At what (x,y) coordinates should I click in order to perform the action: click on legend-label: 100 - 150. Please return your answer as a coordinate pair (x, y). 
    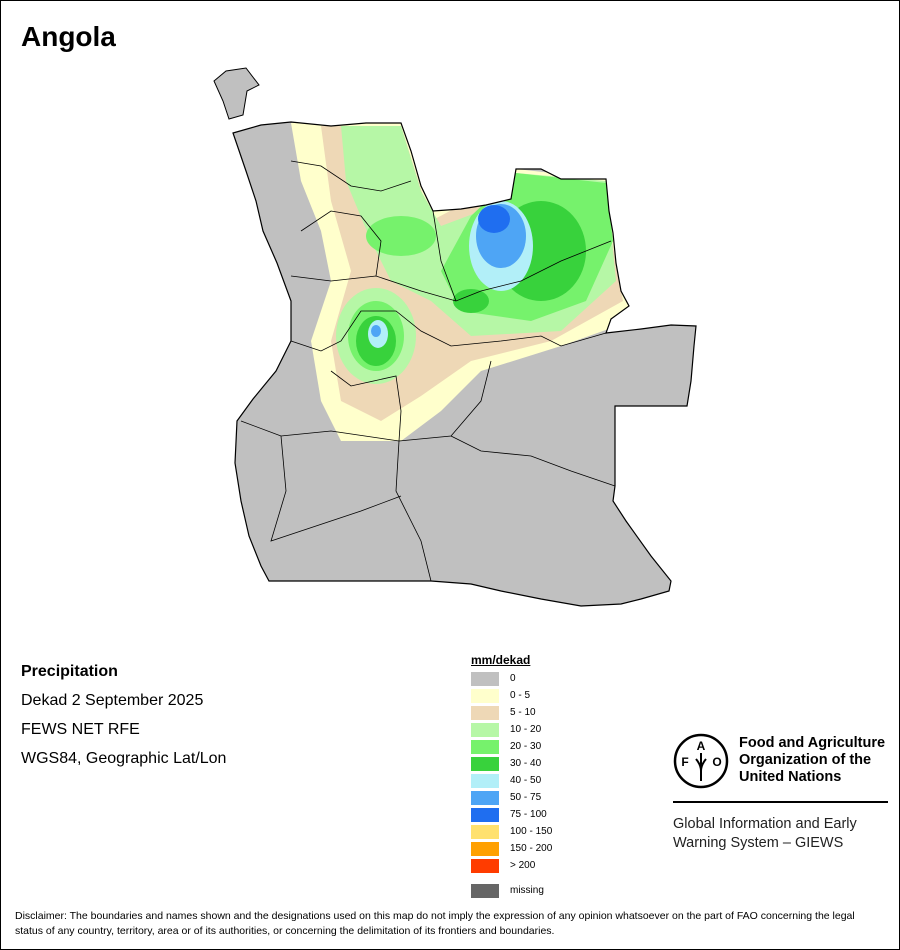
    Looking at the image, I should click on (531, 831).